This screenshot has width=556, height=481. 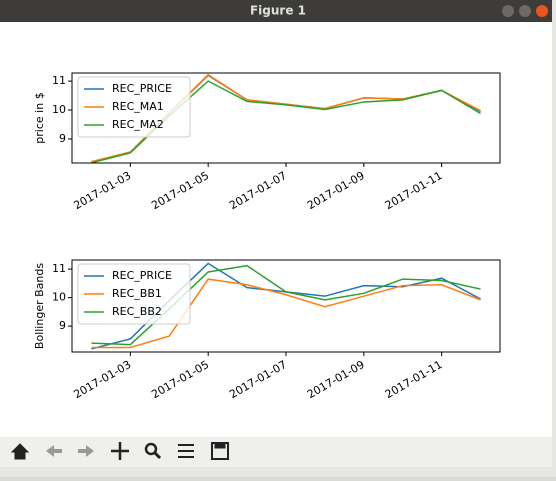 What do you see at coordinates (137, 311) in the screenshot?
I see `legend-label: REC_BB2` at bounding box center [137, 311].